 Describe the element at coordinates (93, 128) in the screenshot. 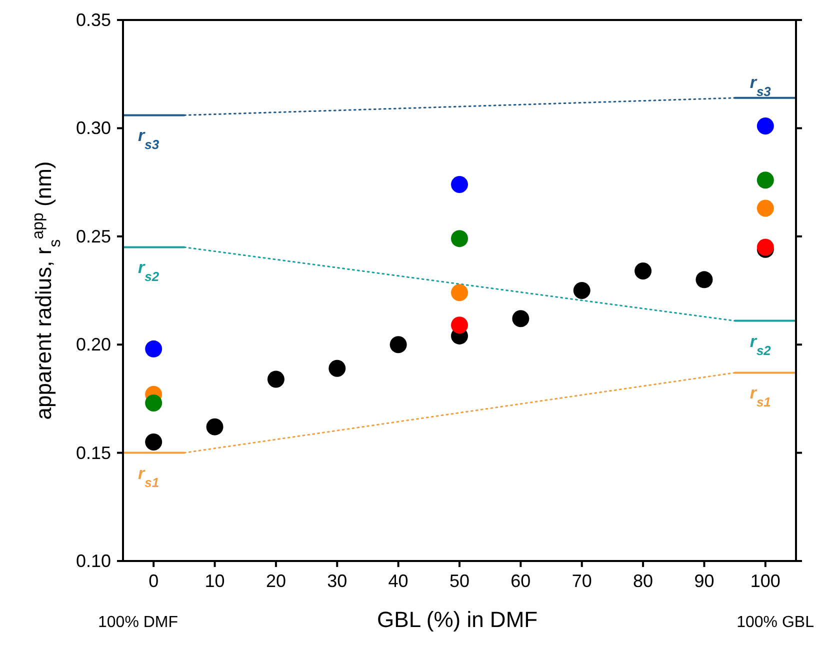

I see `y-tick-label: 0.30` at that location.